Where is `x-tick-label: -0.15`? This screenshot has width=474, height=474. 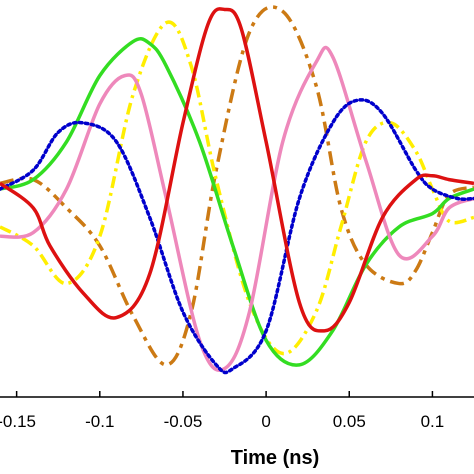
x-tick-label: -0.15 is located at coordinates (18, 421).